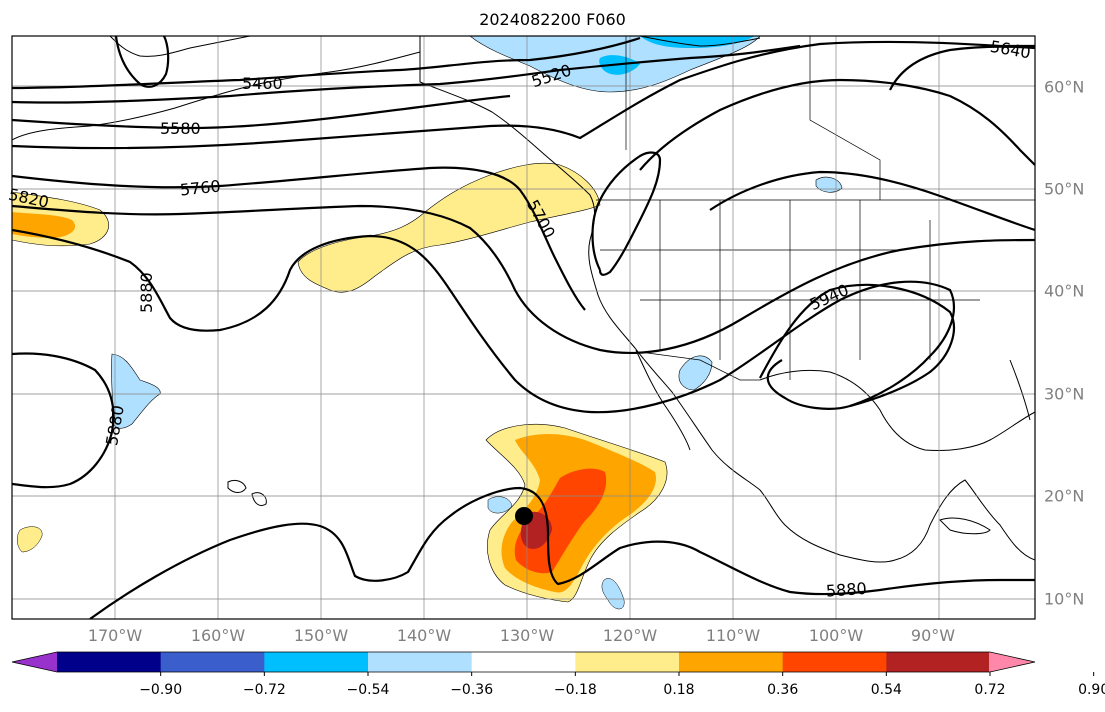 The height and width of the screenshot is (712, 1105). I want to click on border-us-mexico, so click(699, 366).